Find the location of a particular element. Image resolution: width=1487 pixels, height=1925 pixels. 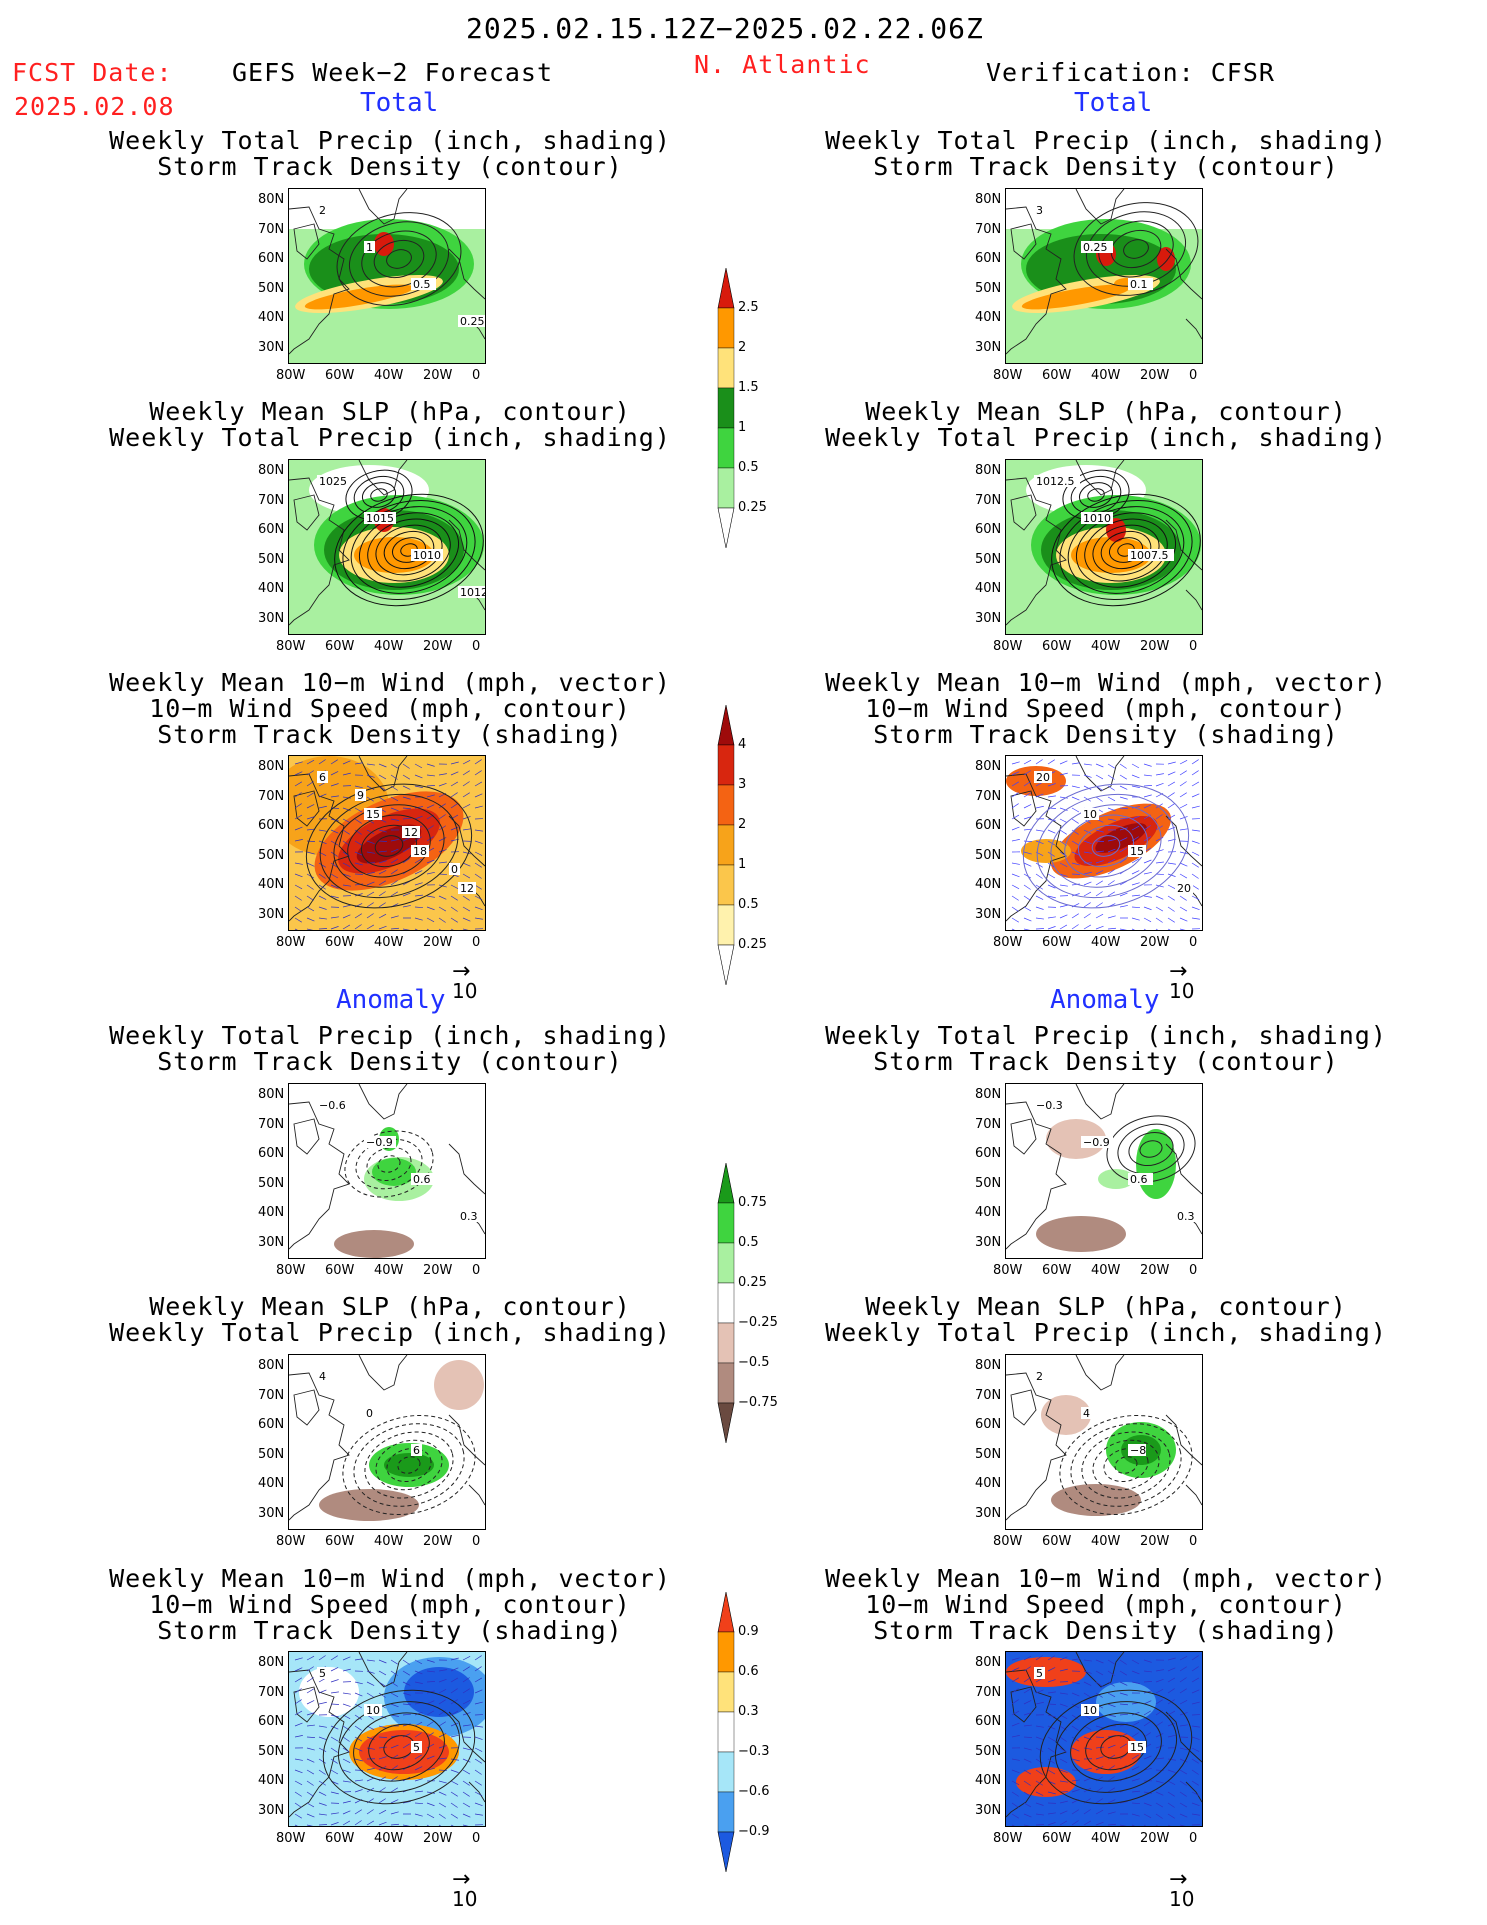

colorbar-label: 0.5 is located at coordinates (748, 904).